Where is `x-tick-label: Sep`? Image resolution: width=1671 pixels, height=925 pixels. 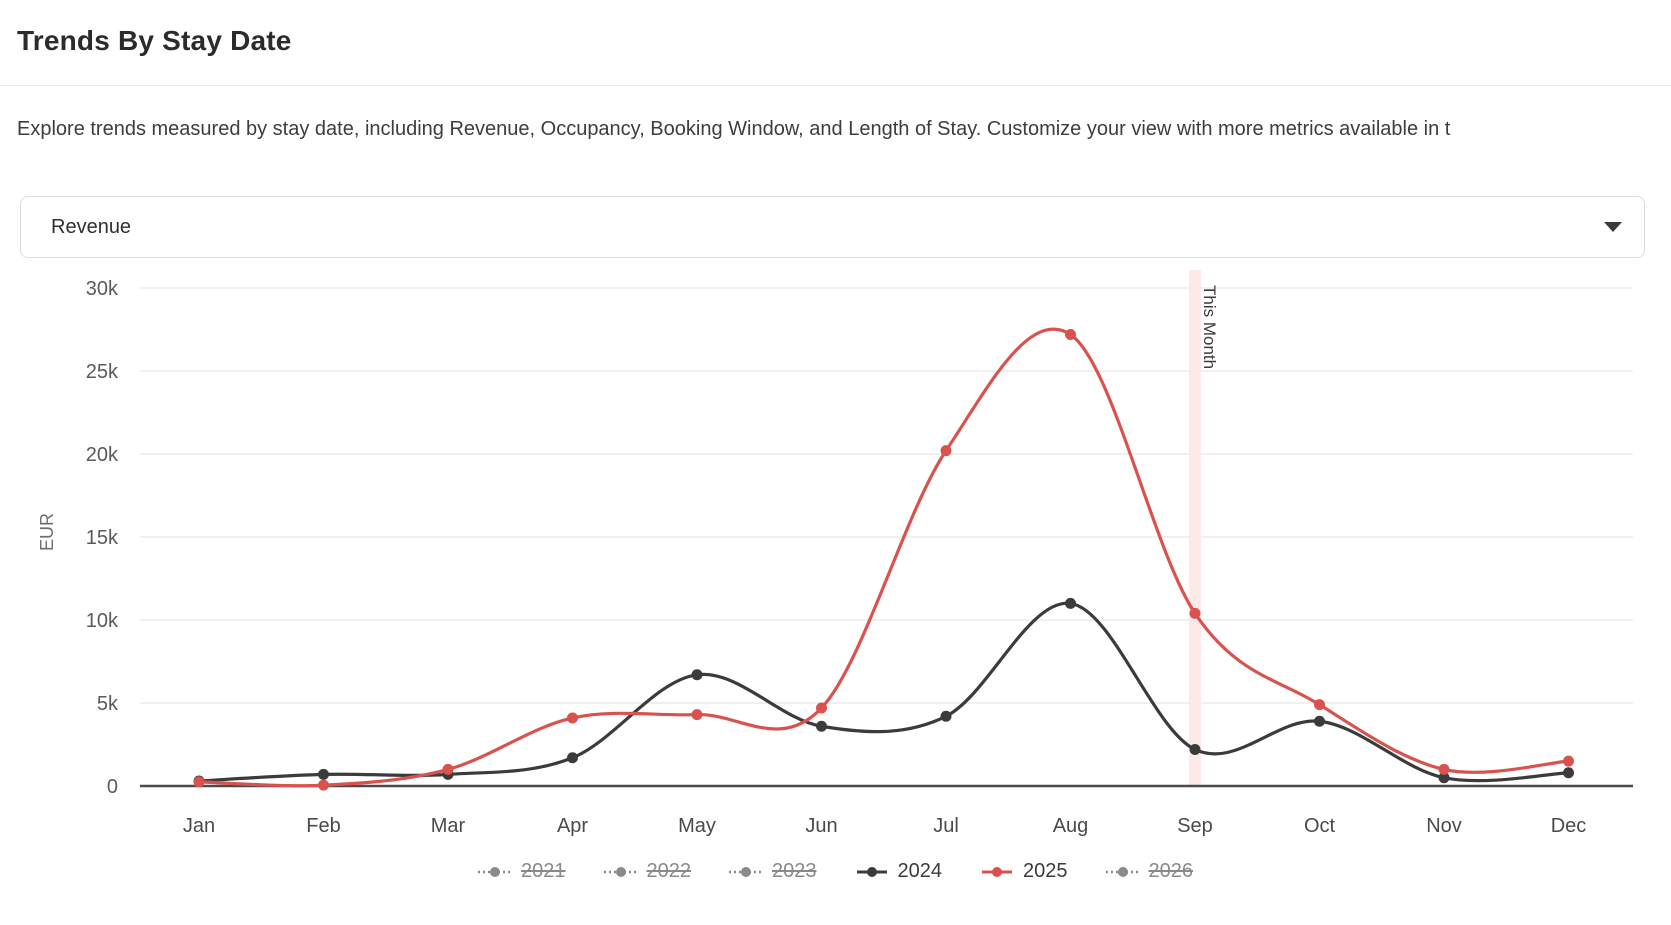 x-tick-label: Sep is located at coordinates (1195, 826).